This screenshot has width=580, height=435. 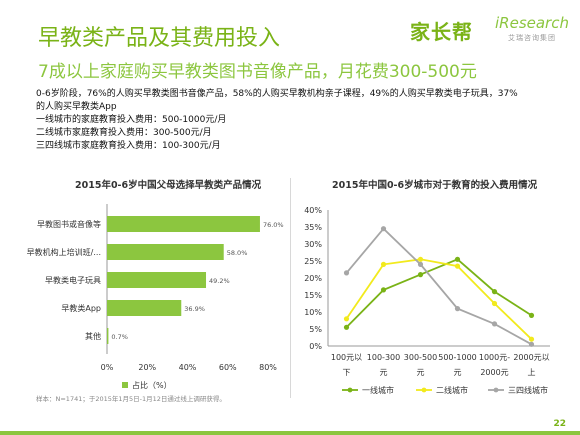 I want to click on description-line: 的人购买早教类App, so click(x=76, y=107).